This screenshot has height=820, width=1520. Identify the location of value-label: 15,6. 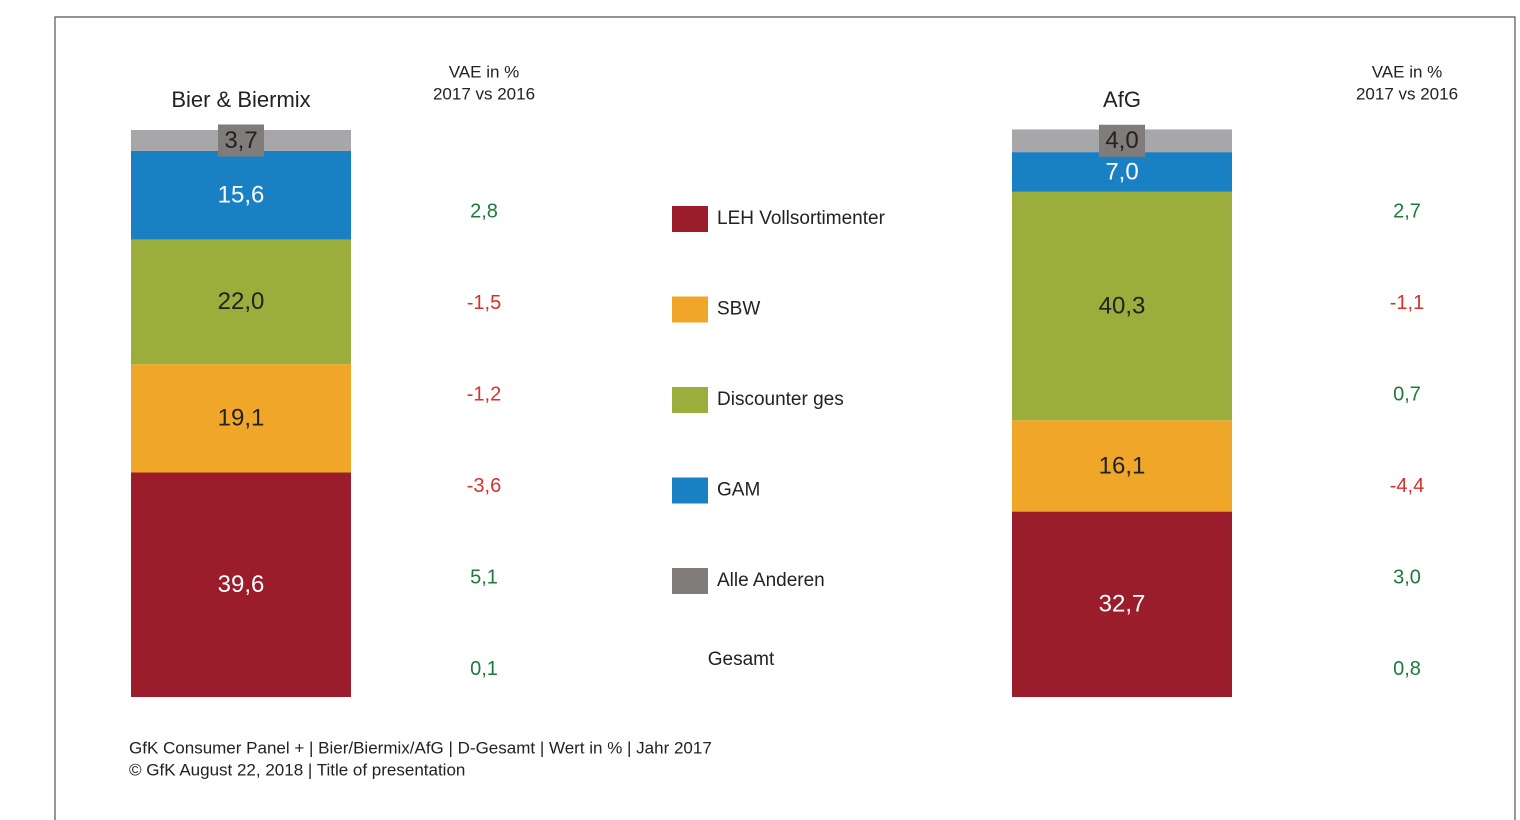
(241, 195).